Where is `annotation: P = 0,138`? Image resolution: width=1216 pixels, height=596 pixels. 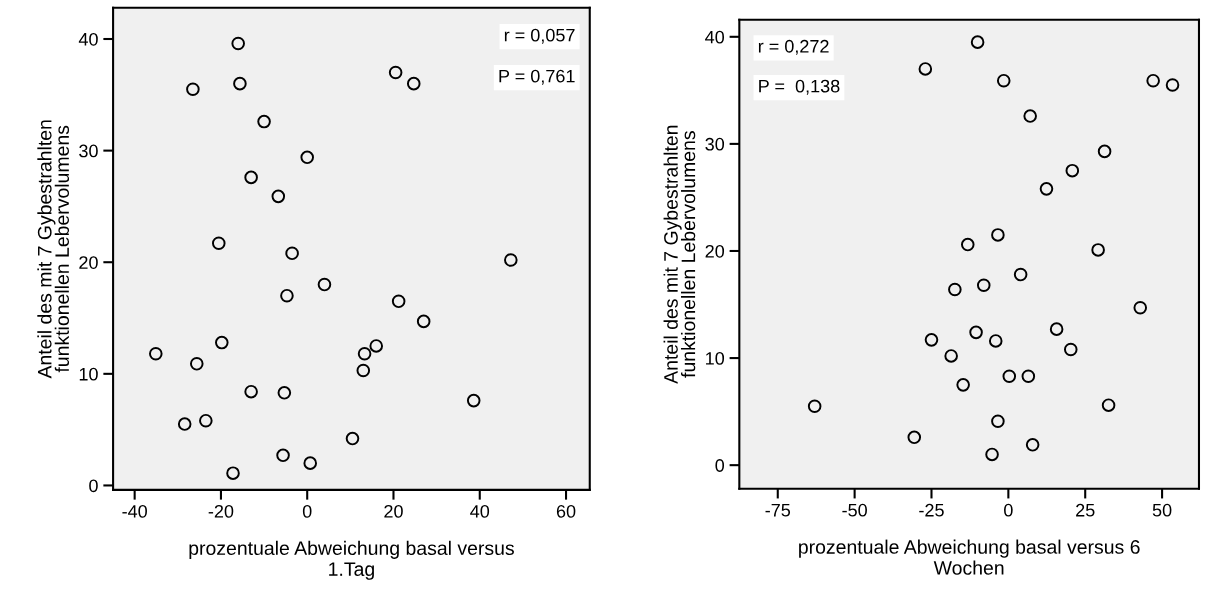
annotation: P = 0,138 is located at coordinates (799, 87).